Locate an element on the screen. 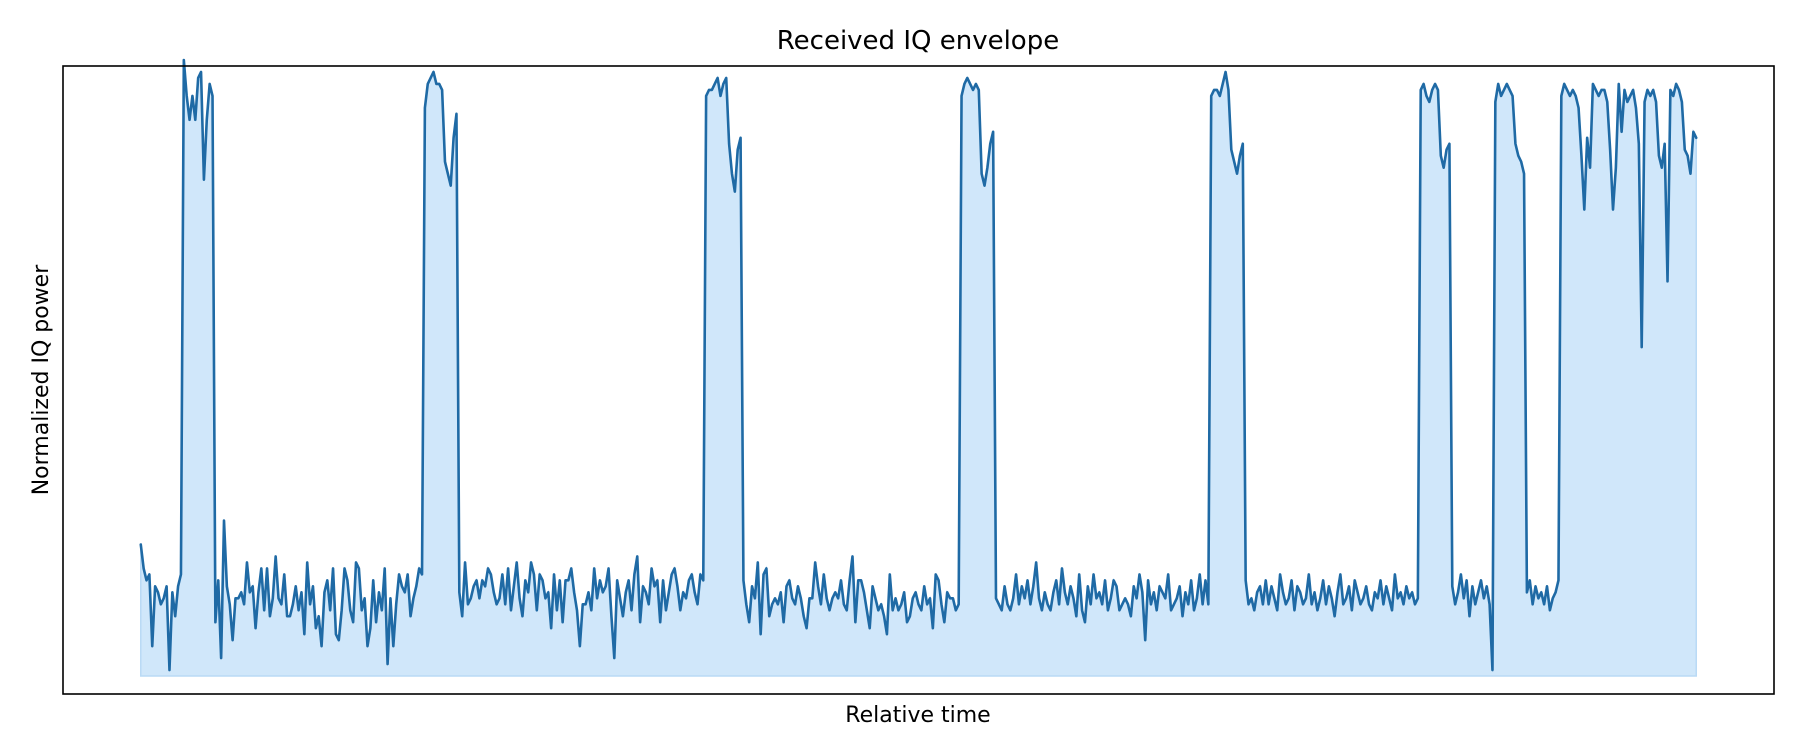 Image resolution: width=1800 pixels, height=756 pixels. chart-title: Received IQ envelope is located at coordinates (918, 41).